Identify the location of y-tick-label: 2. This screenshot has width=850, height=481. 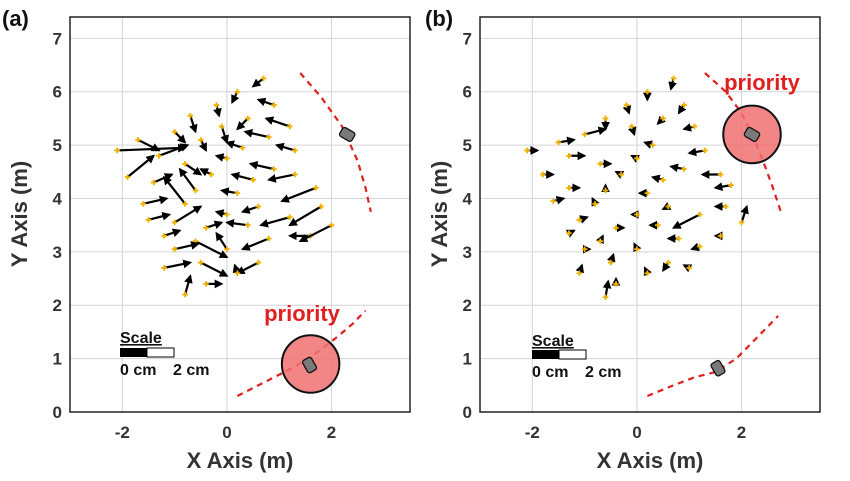
(57, 305).